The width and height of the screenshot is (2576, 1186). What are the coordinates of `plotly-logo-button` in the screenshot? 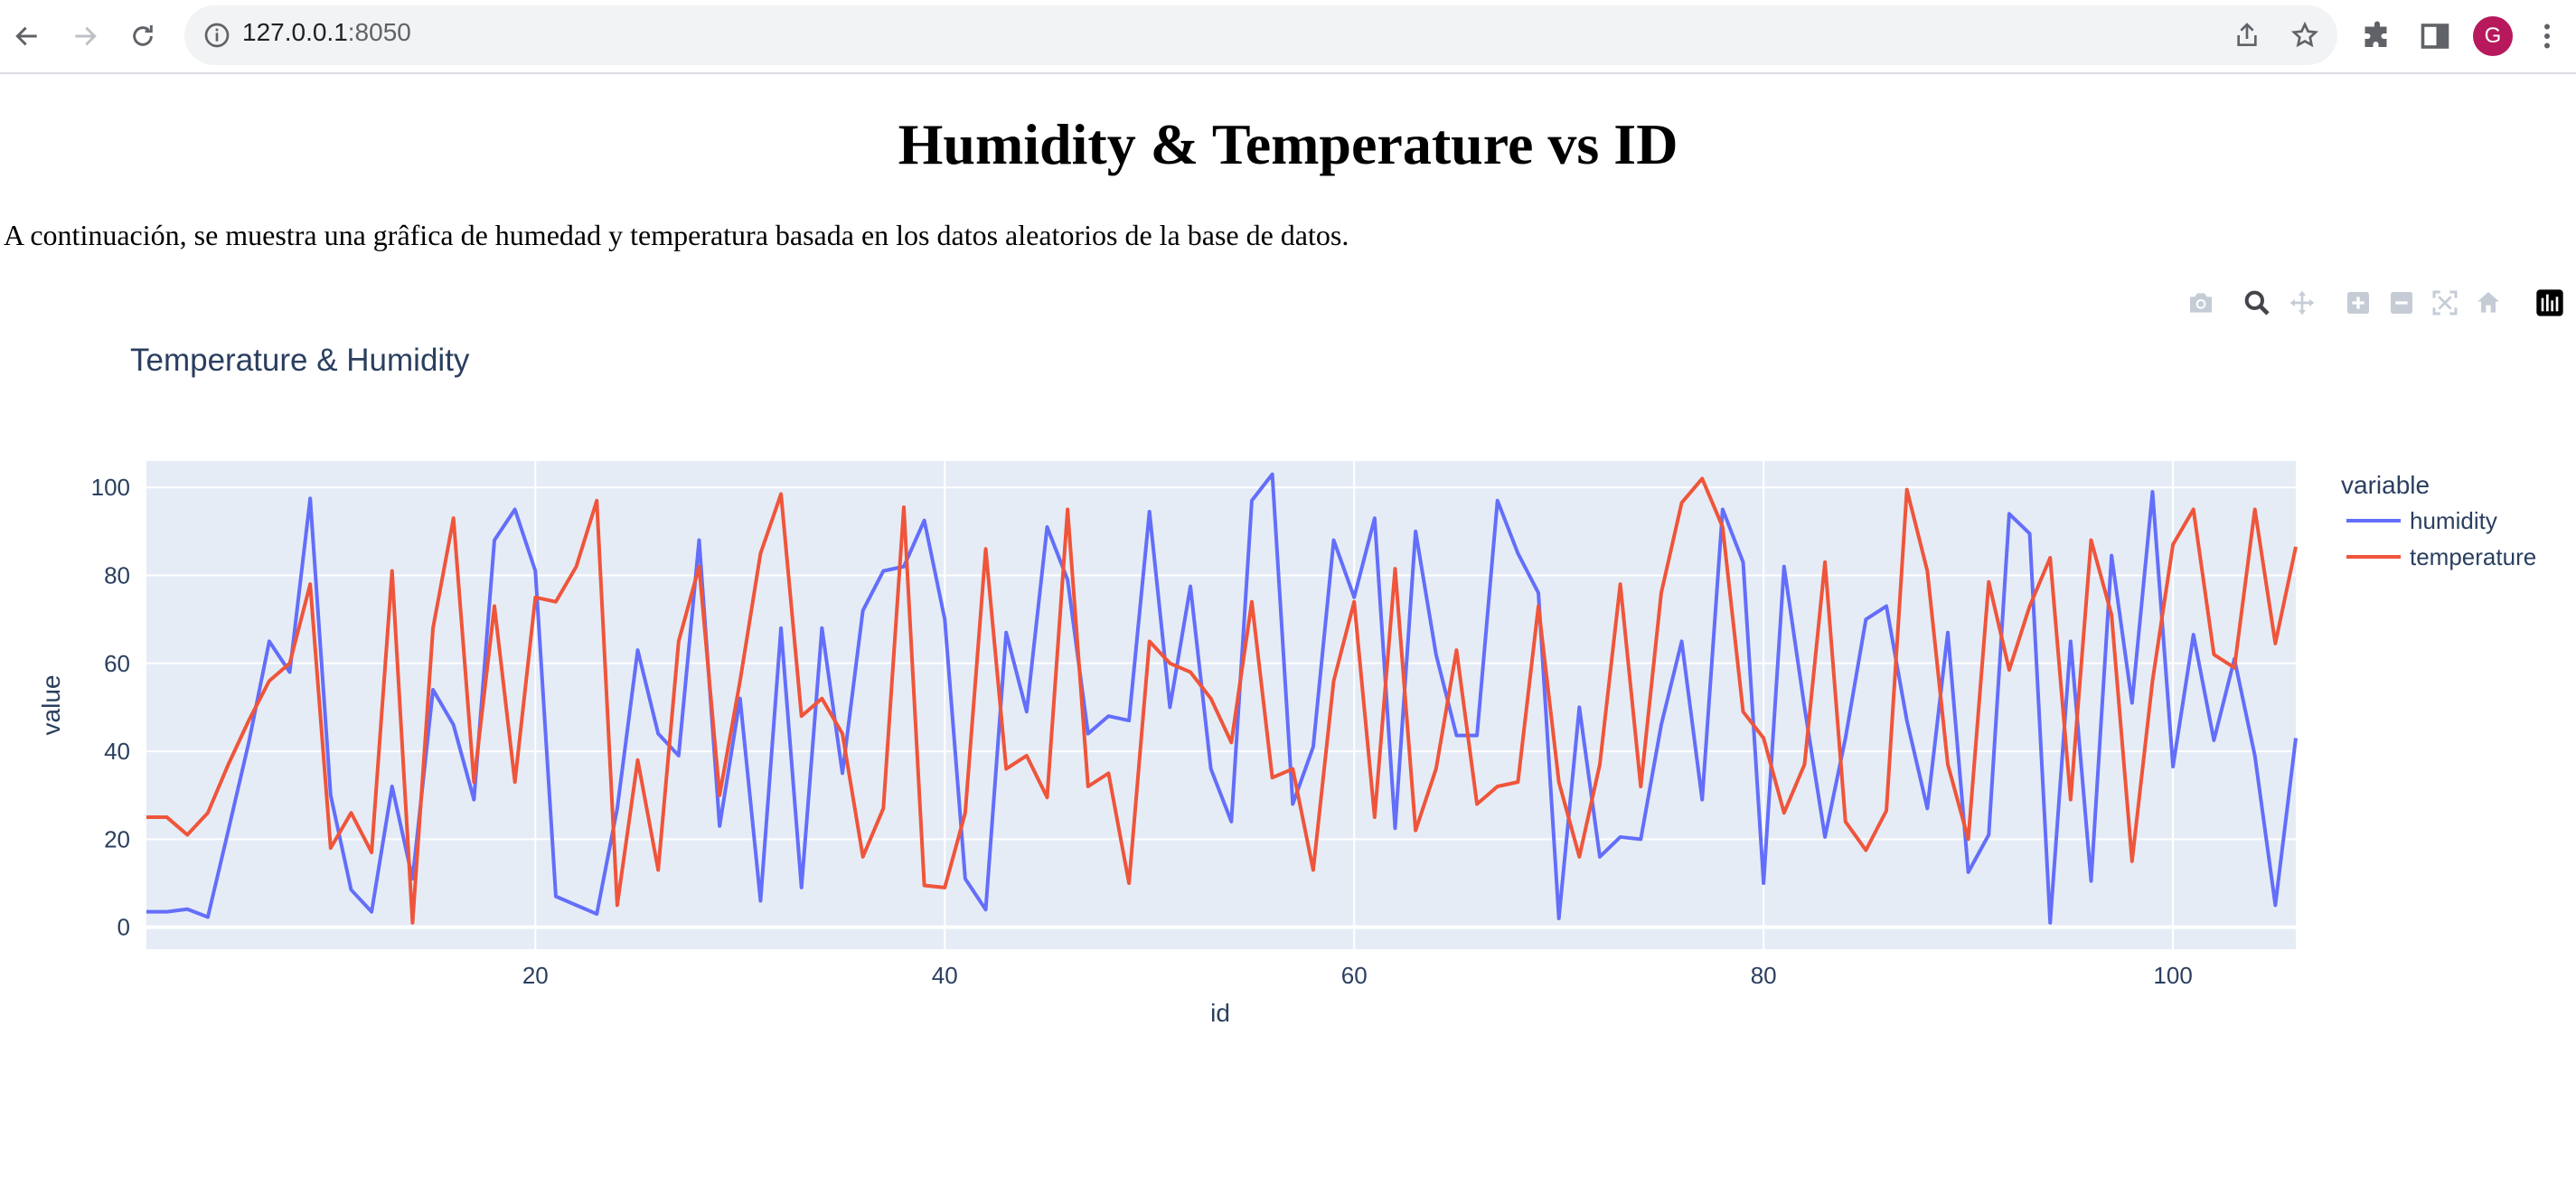 It's located at (2550, 303).